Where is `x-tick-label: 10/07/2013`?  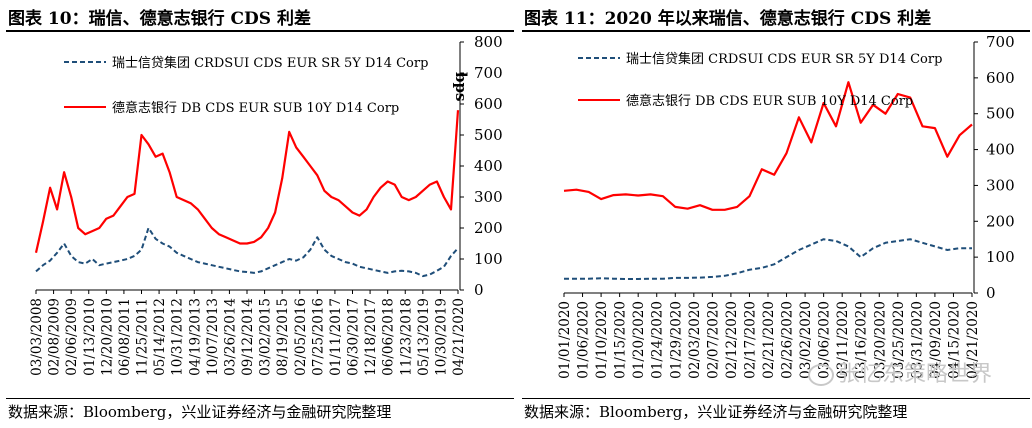
x-tick-label: 10/07/2013 is located at coordinates (213, 337).